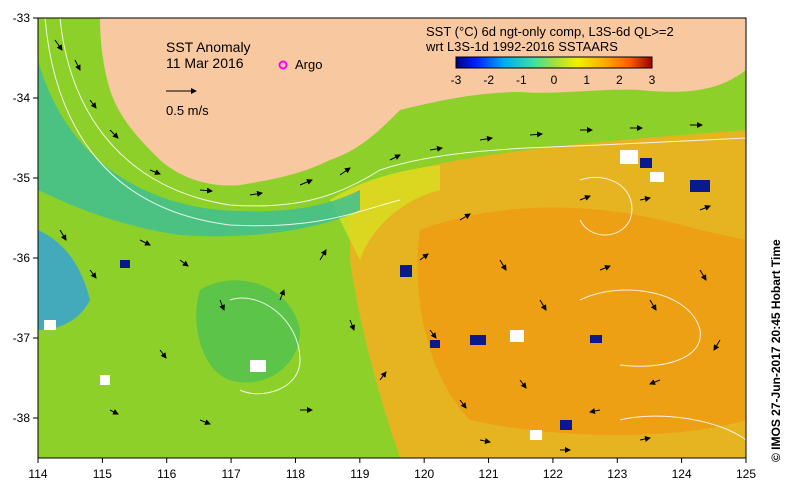  What do you see at coordinates (359, 474) in the screenshot?
I see `lon-tick-label: 119` at bounding box center [359, 474].